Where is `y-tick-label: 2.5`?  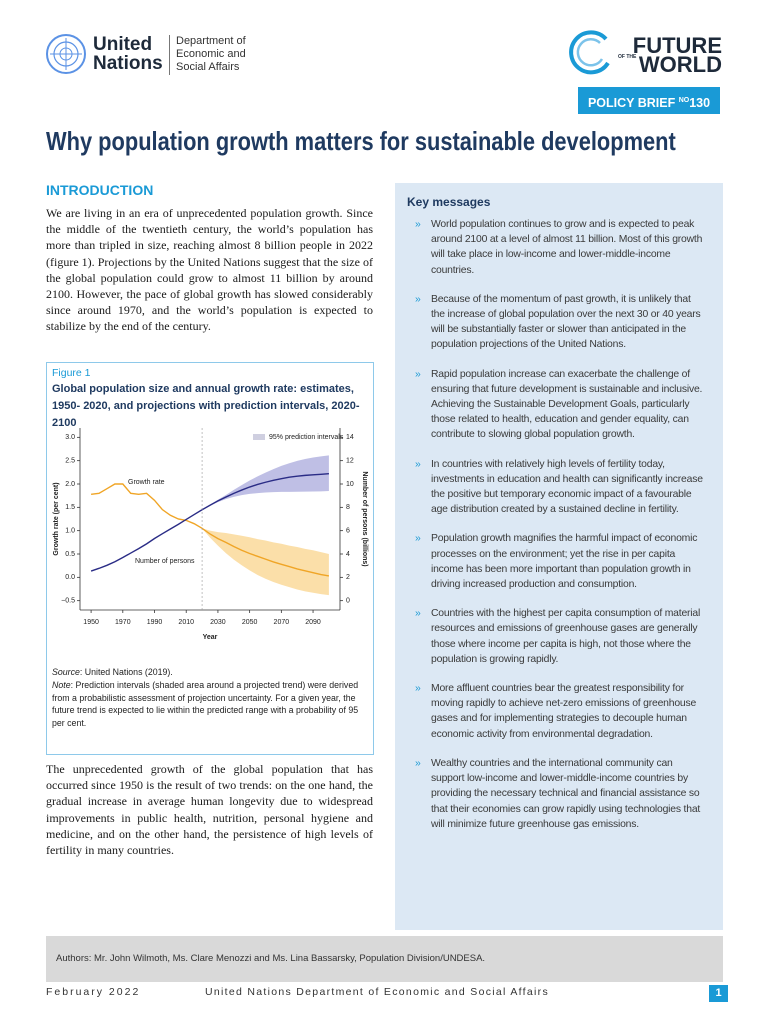
y-tick-label: 2.5 is located at coordinates (70, 461).